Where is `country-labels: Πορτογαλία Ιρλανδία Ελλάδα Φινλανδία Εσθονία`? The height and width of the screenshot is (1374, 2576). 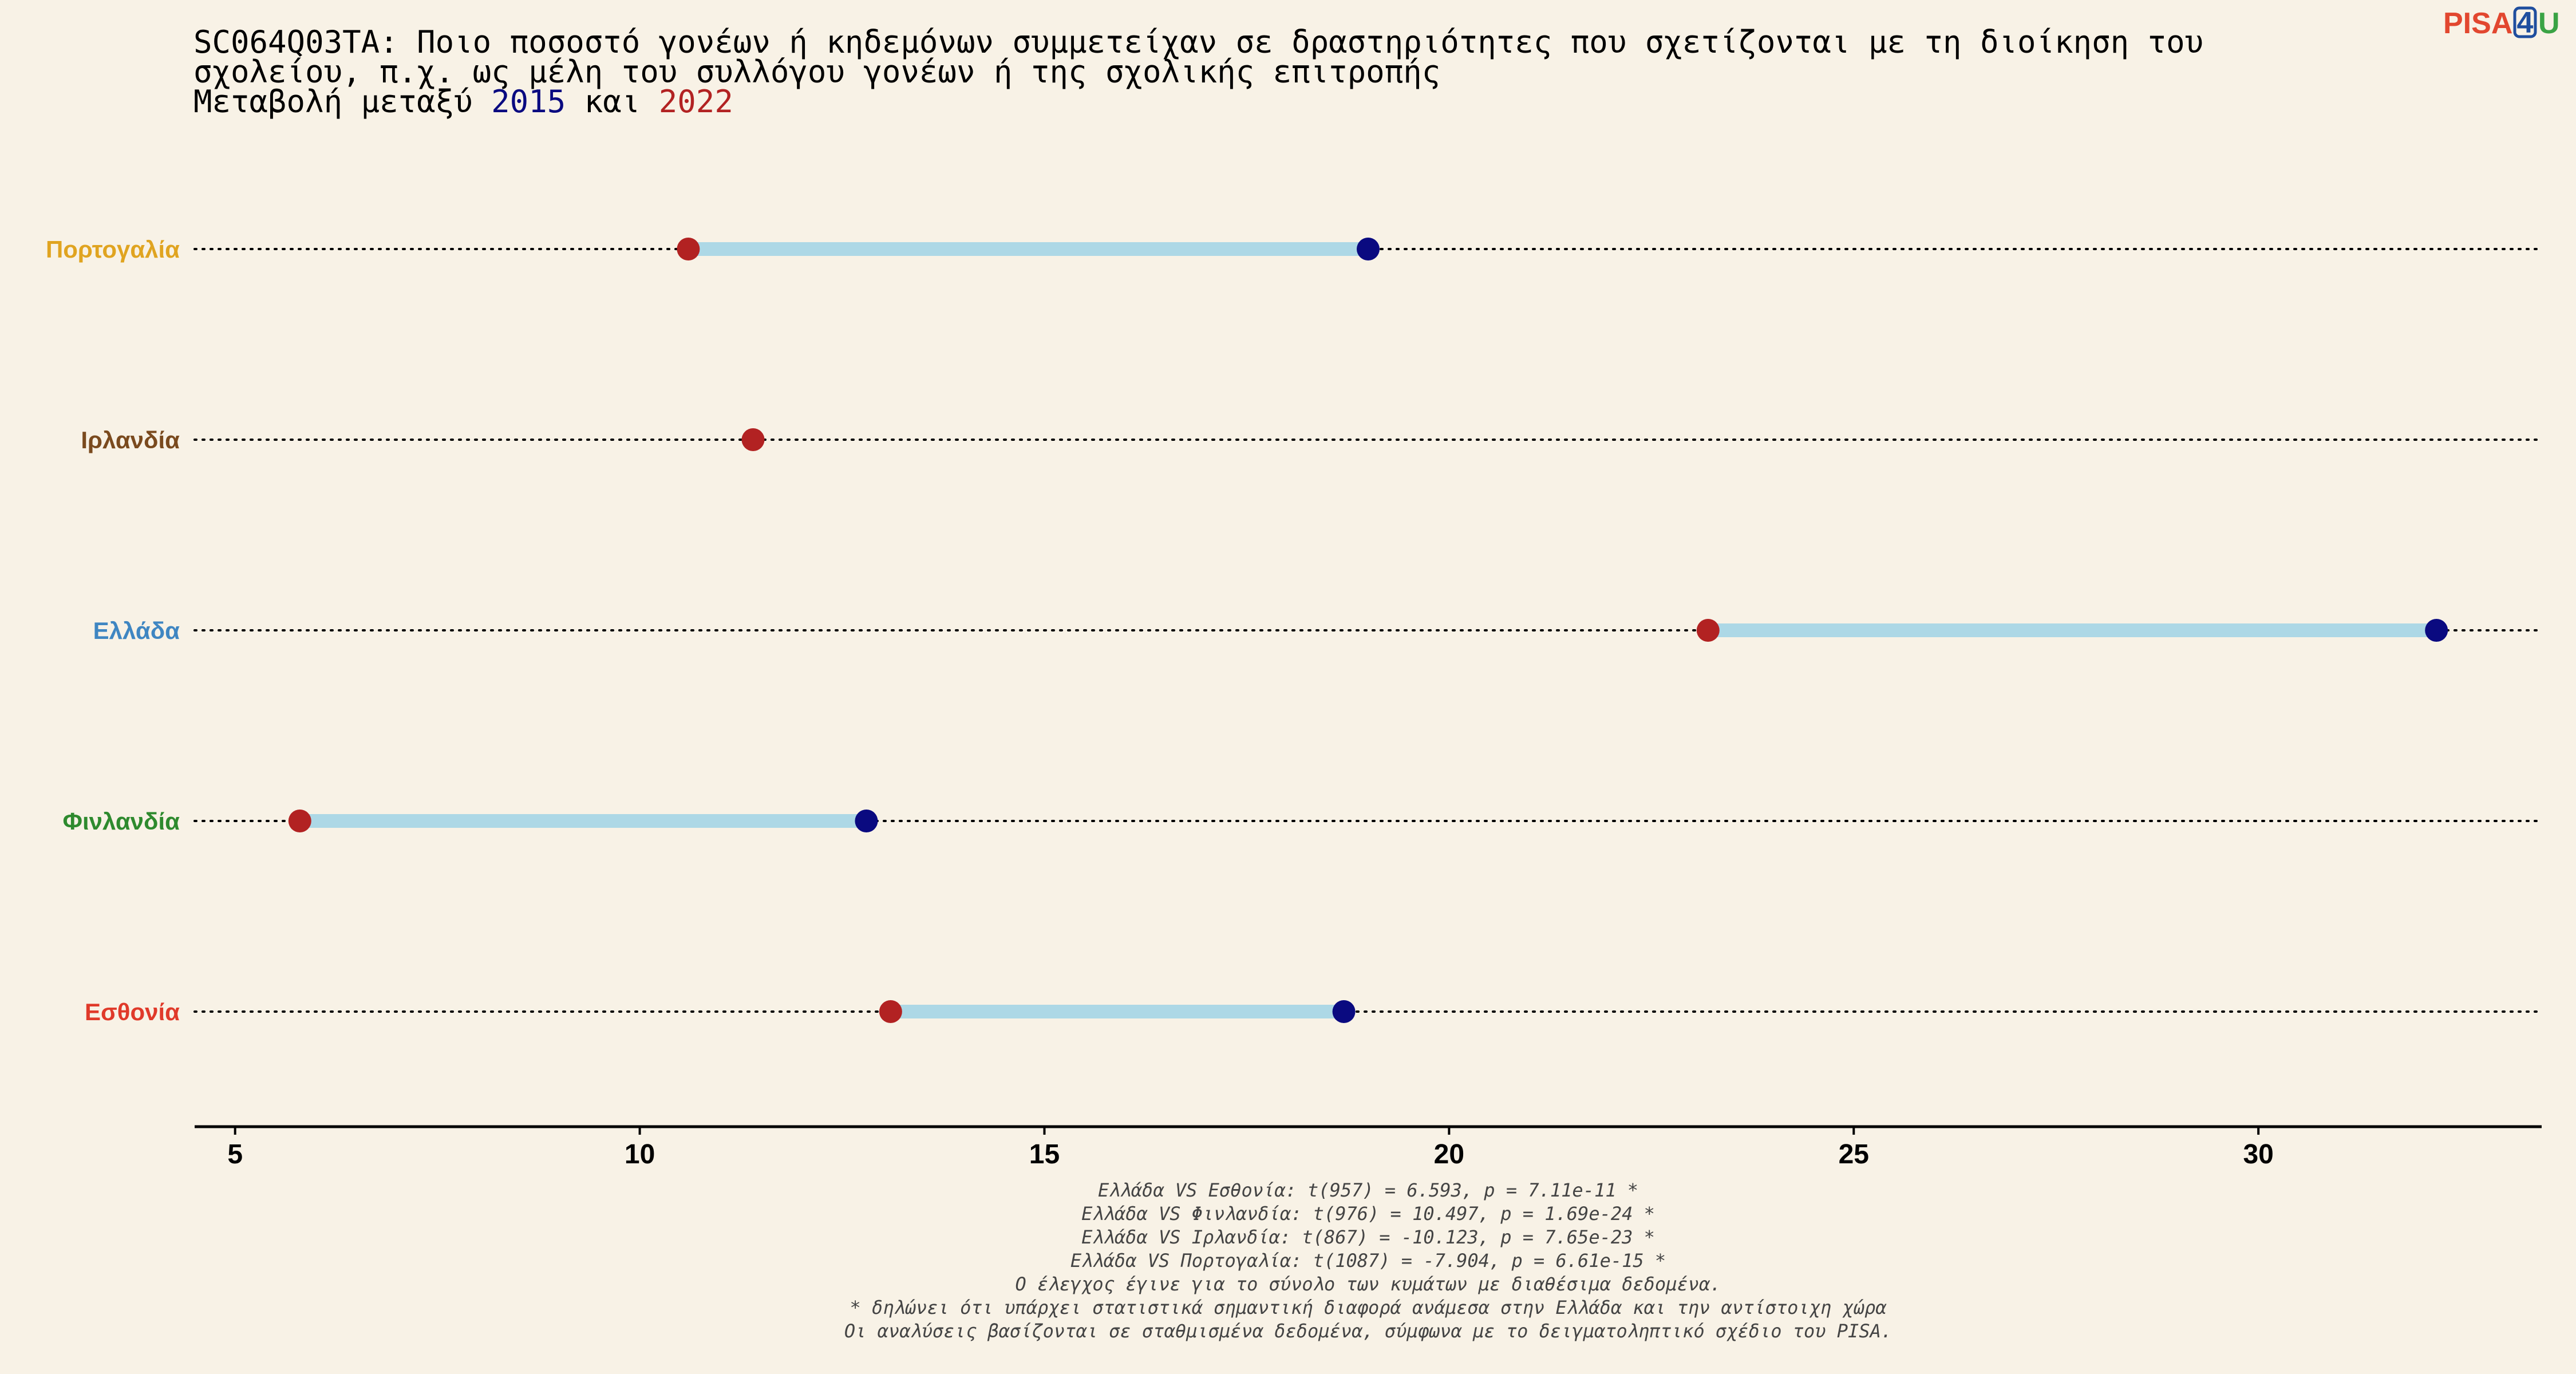 country-labels: Πορτογαλία Ιρλανδία Ελλάδα Φινλανδία Εσθονία is located at coordinates (113, 630).